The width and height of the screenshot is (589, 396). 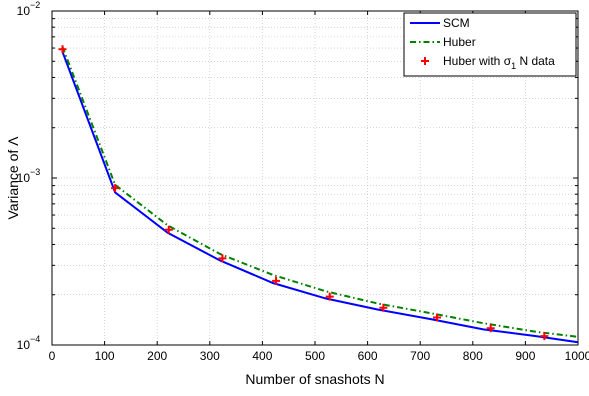 I want to click on legend-label-huber: Huber, so click(x=459, y=42).